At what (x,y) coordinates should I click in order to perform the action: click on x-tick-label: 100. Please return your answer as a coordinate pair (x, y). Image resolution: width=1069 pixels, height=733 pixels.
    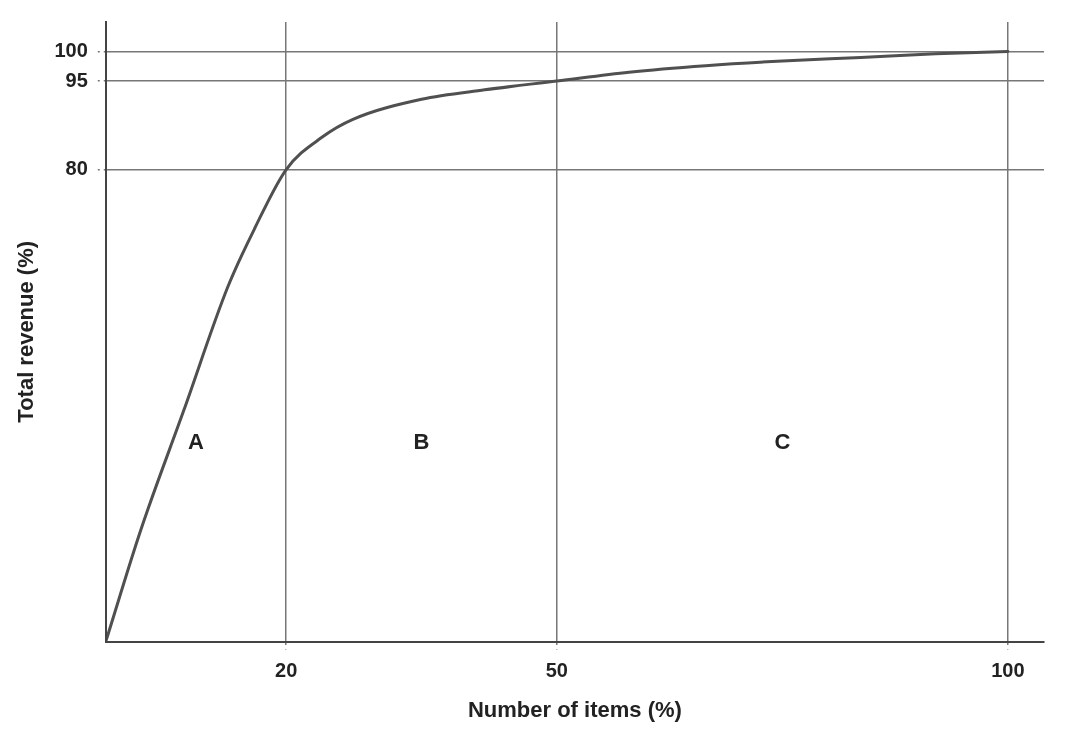
    Looking at the image, I should click on (1008, 670).